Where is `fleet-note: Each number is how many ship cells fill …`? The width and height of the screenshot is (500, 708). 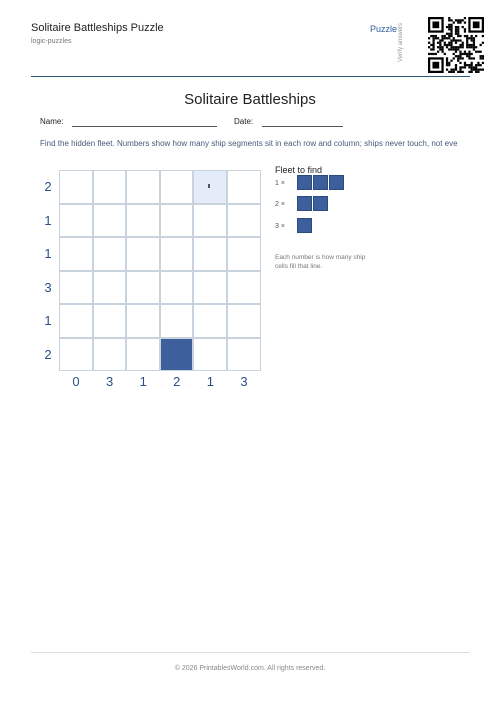 fleet-note: Each number is how many ship cells fill … is located at coordinates (320, 262).